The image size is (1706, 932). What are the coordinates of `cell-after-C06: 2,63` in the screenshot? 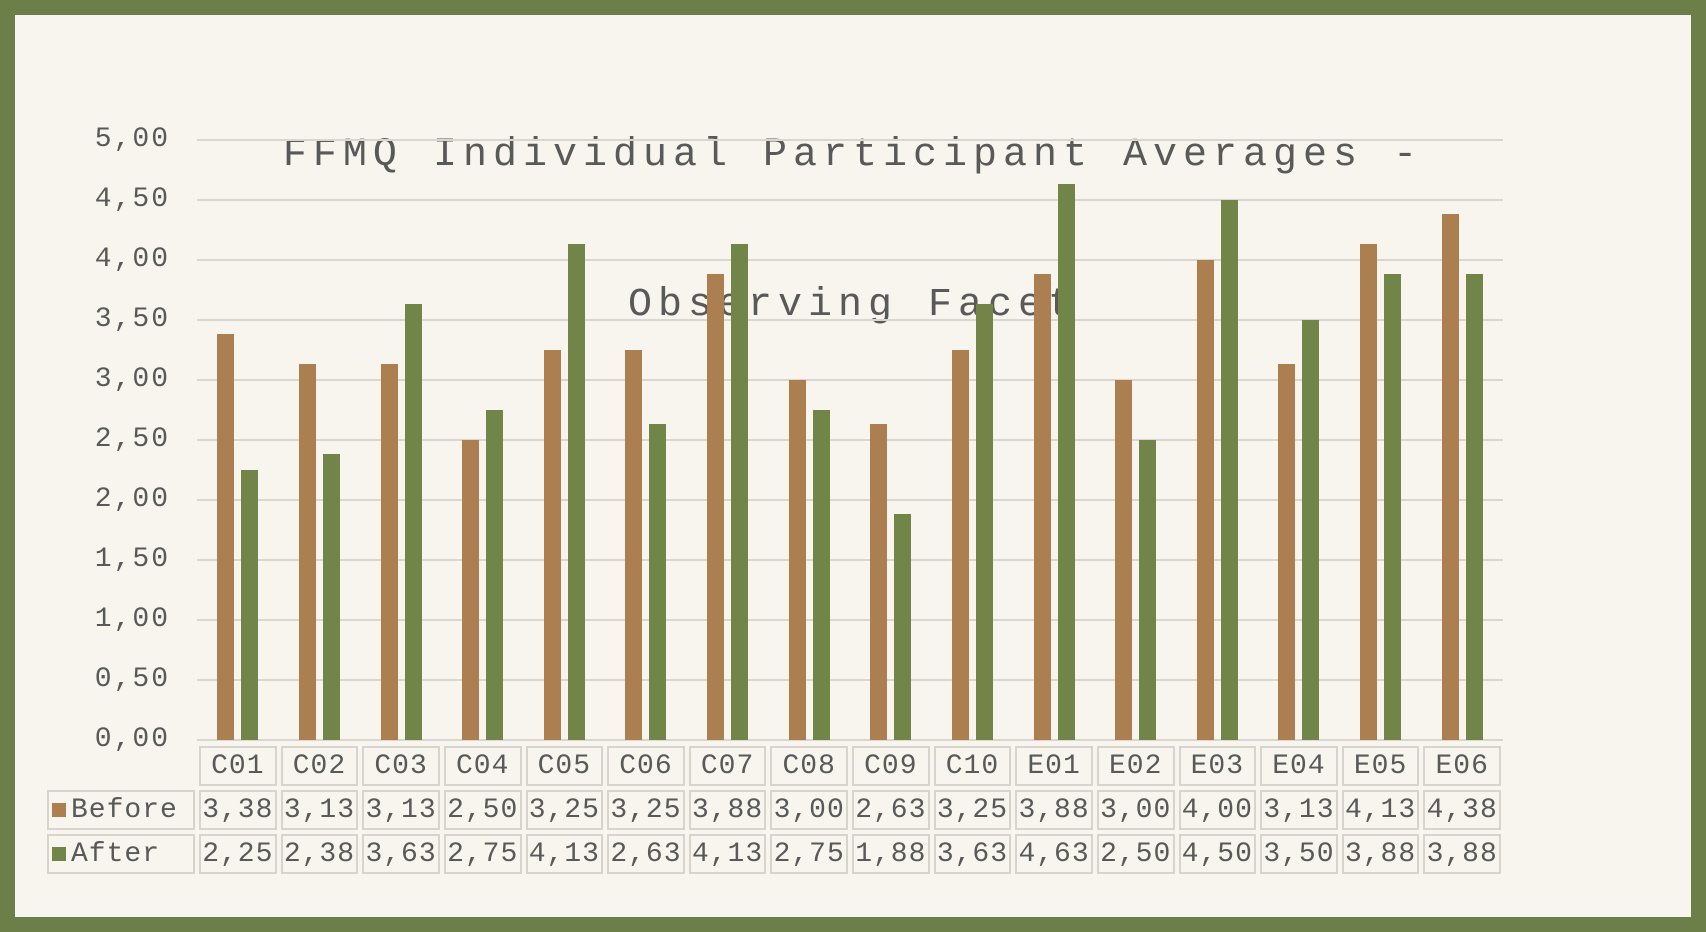 It's located at (646, 854).